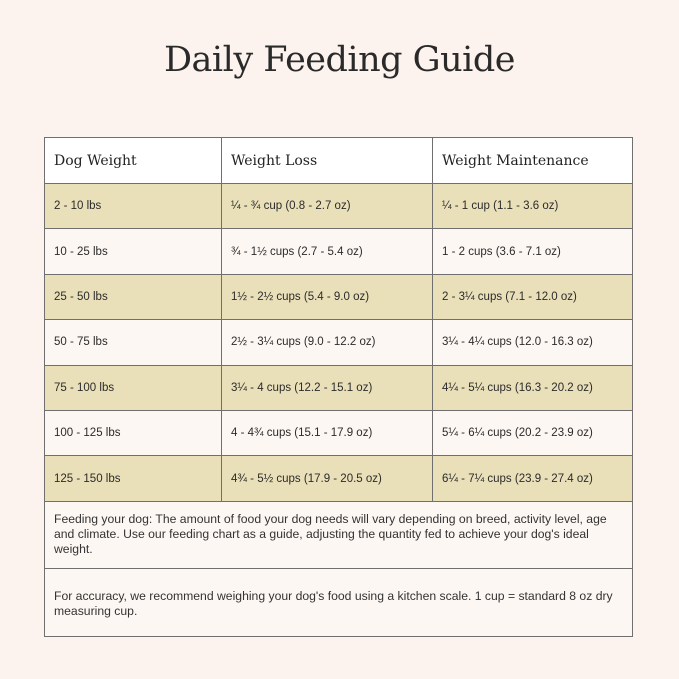  Describe the element at coordinates (327, 251) in the screenshot. I see `cell-weight-loss: ¾ - 1½ cups (2.7 - 5.4 oz)` at that location.